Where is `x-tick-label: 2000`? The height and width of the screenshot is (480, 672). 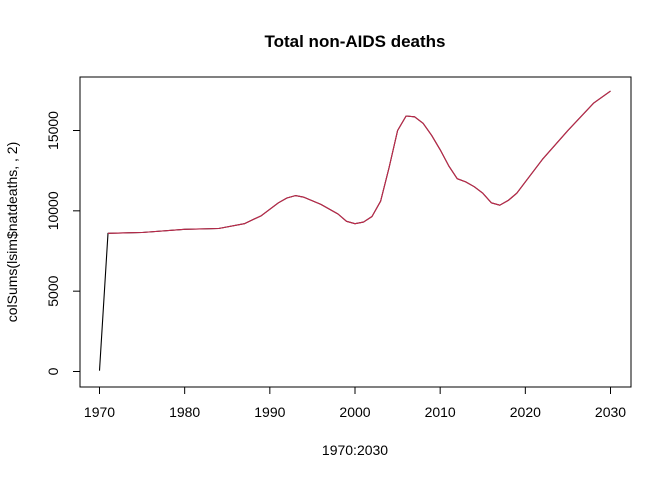 x-tick-label: 2000 is located at coordinates (354, 412).